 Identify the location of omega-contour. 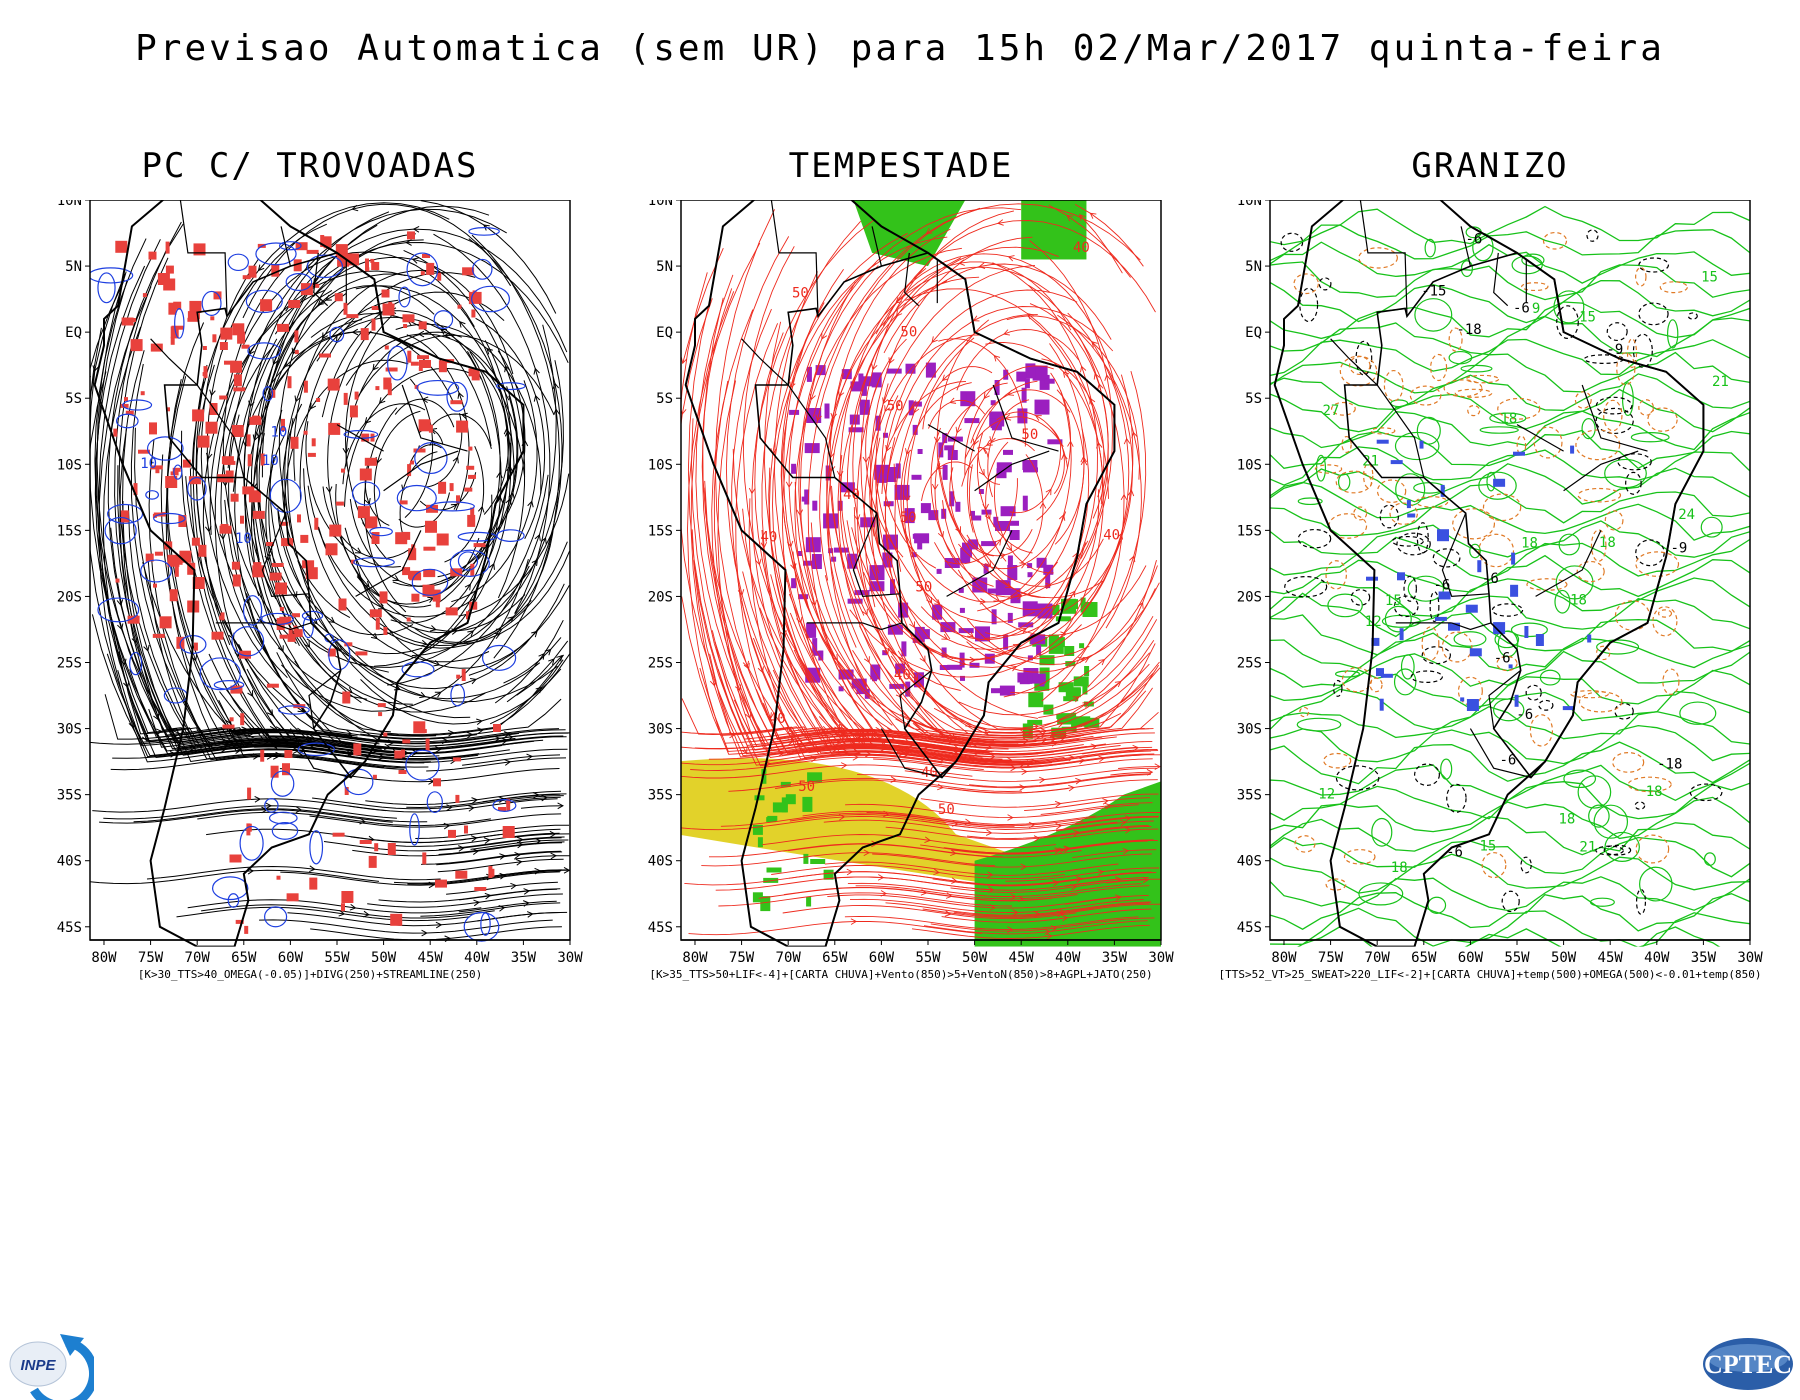
(1343, 408).